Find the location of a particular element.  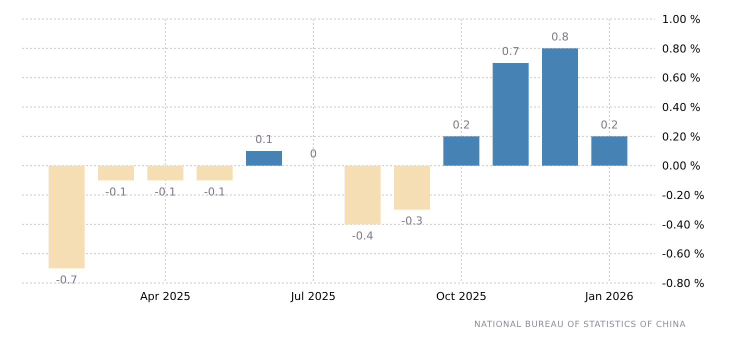

data-label: -0.7 is located at coordinates (67, 279).